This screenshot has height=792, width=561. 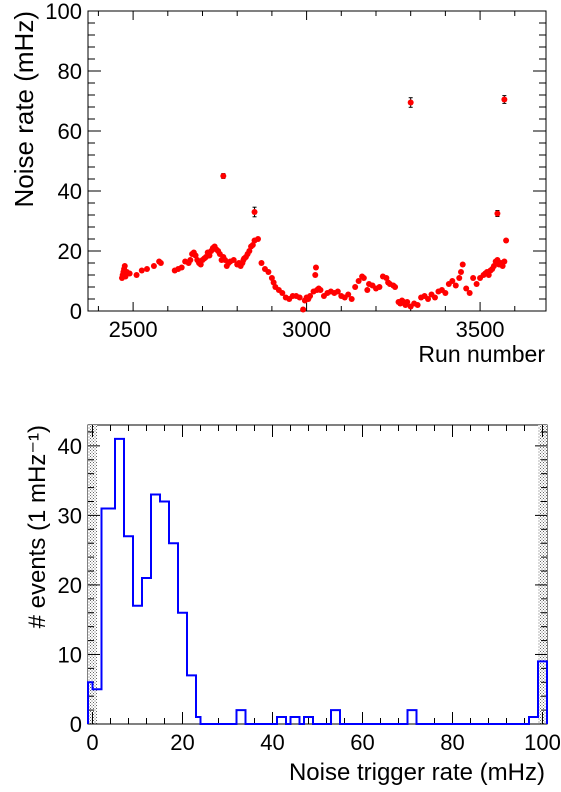 I want to click on overflow-bin-left, so click(x=92, y=574).